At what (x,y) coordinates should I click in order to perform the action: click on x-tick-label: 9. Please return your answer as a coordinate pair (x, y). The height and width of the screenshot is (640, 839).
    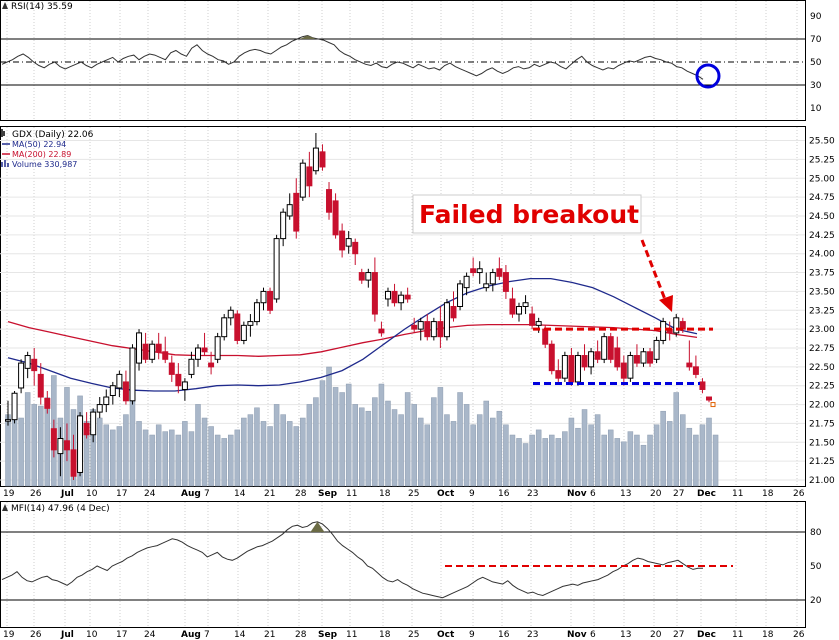
    Looking at the image, I should click on (472, 494).